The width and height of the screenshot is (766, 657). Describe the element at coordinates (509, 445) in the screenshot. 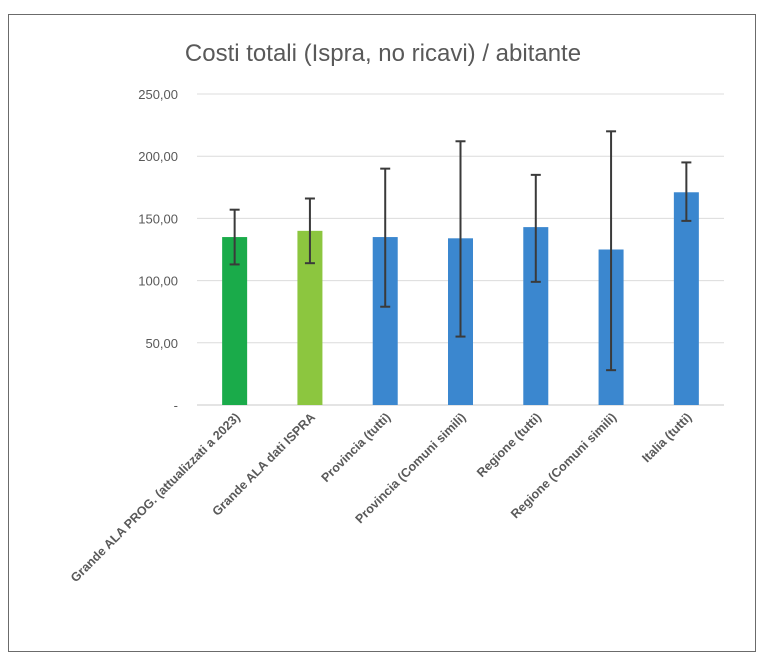

I see `x-tick-label: Regione (tutti)` at that location.